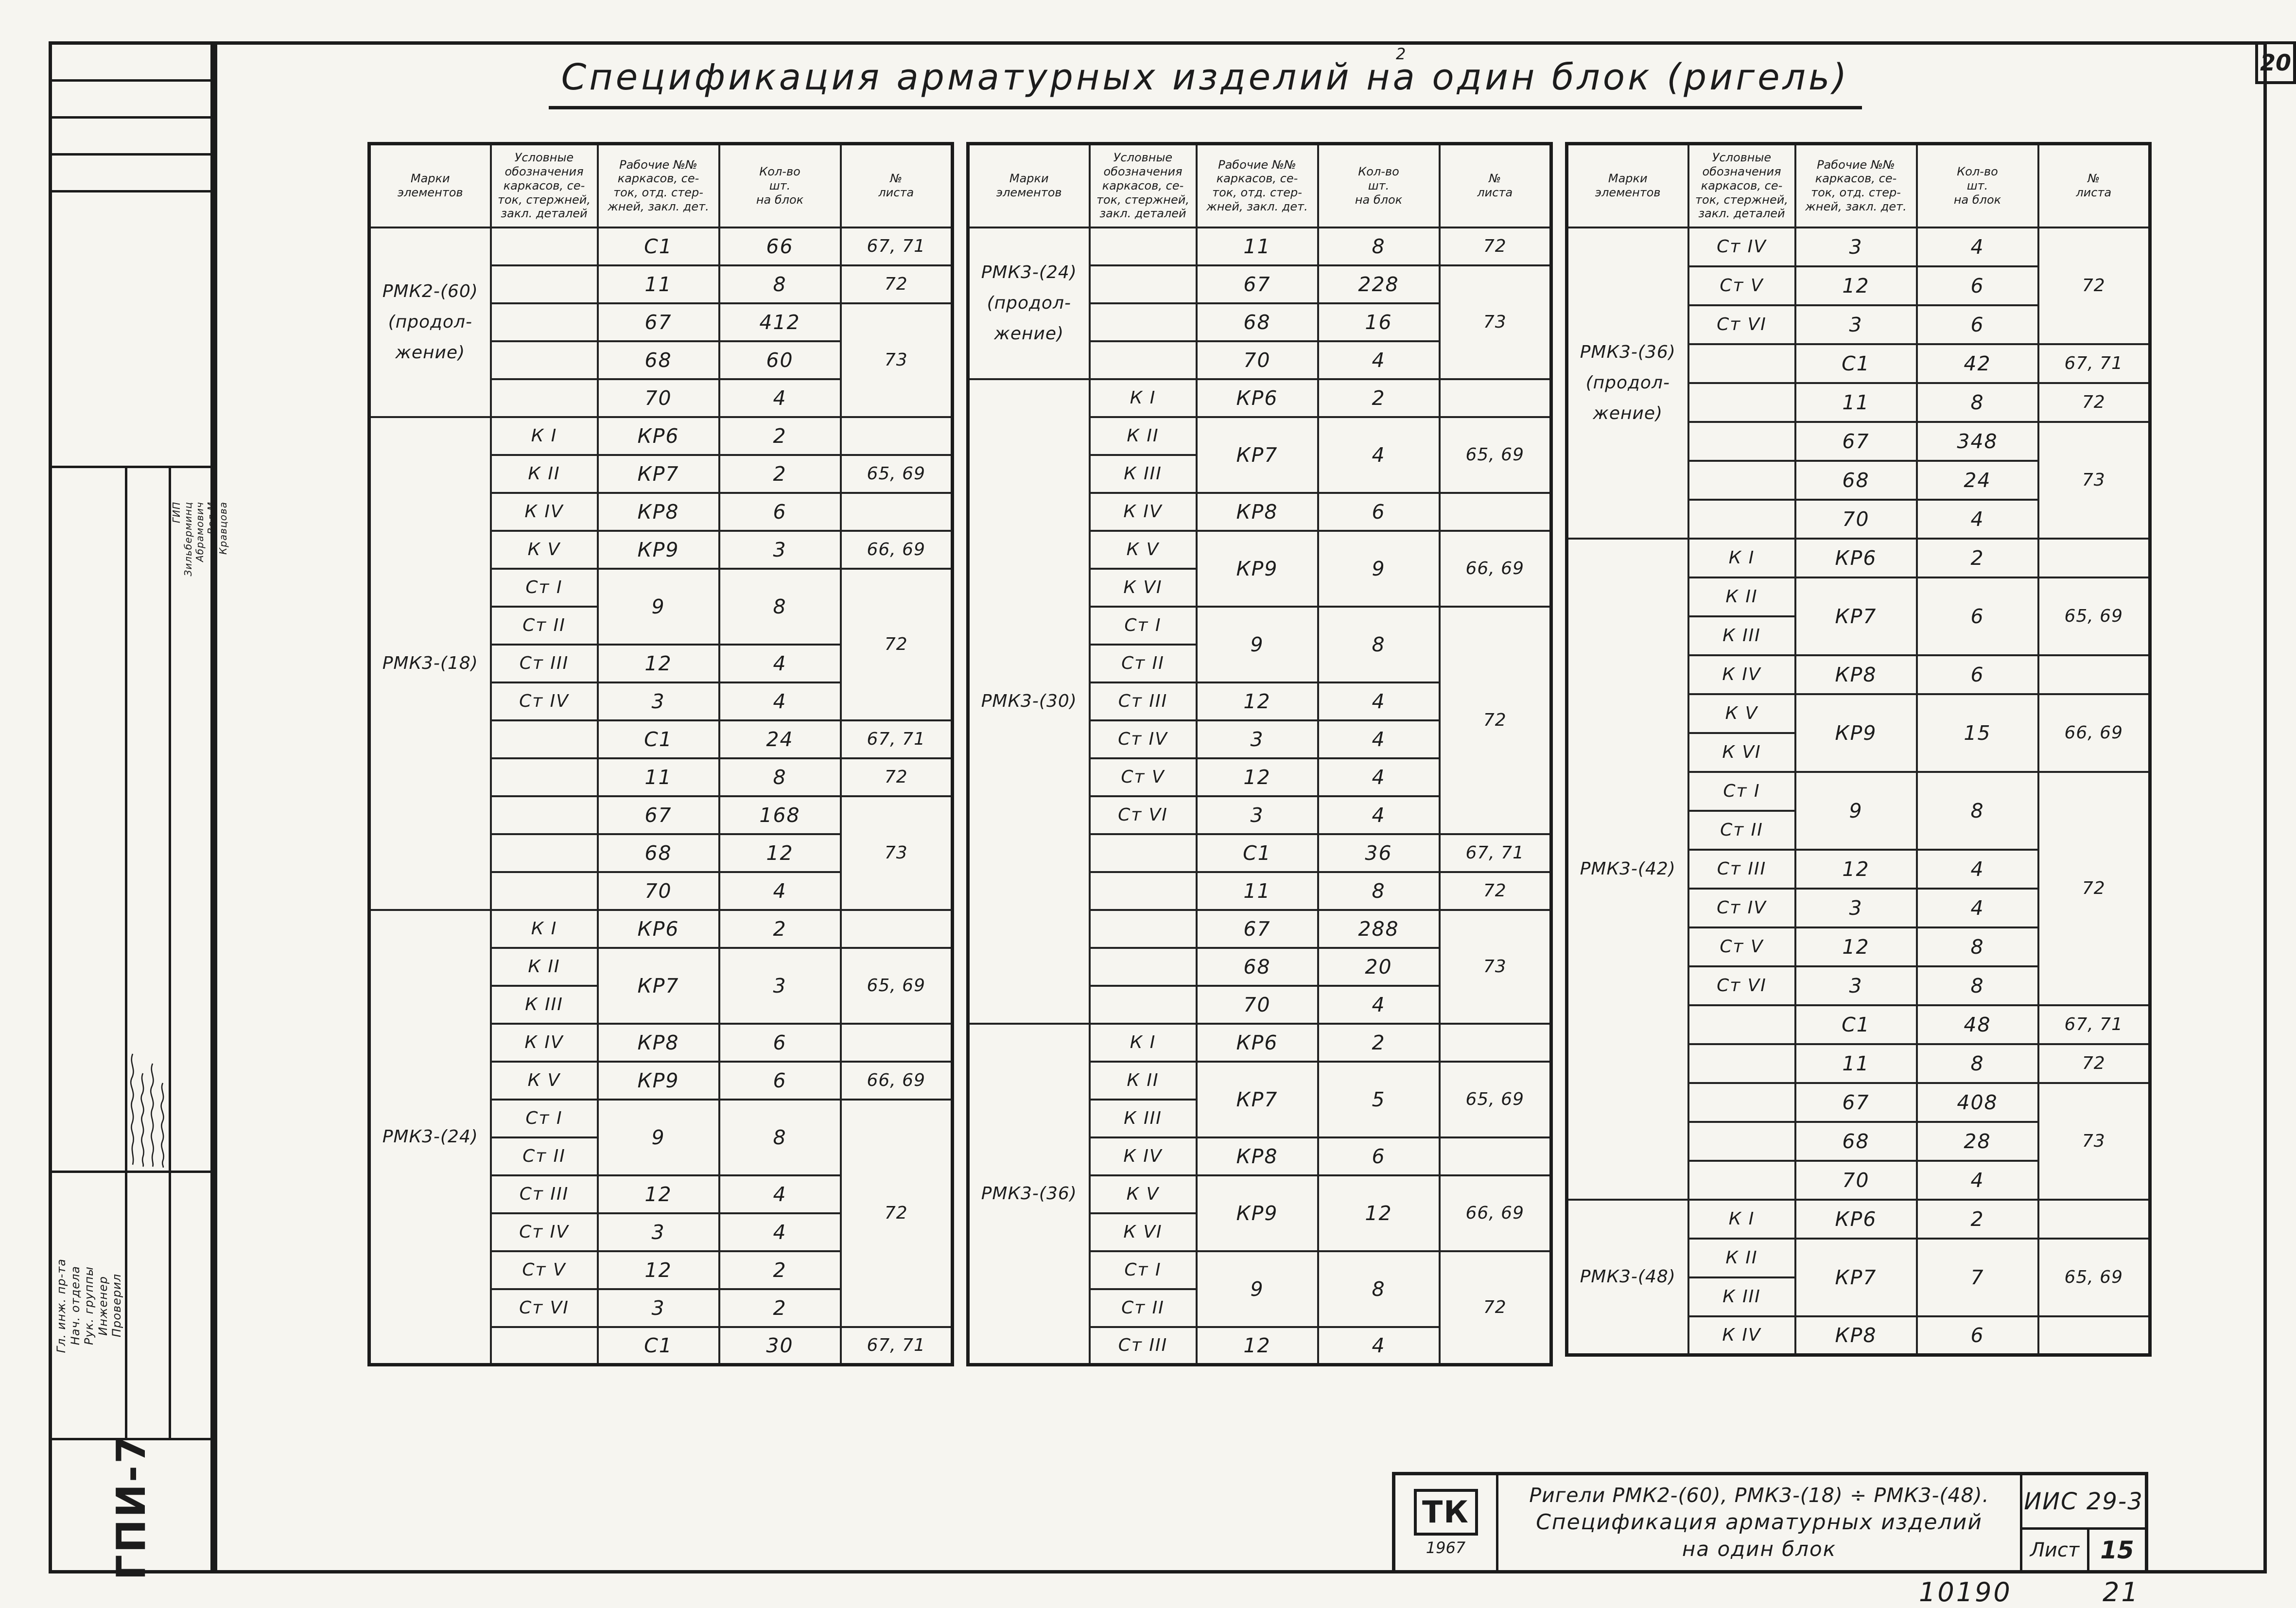 The width and height of the screenshot is (2296, 1608). Describe the element at coordinates (2117, 1550) in the screenshot. I see `sheet-number: 15` at that location.